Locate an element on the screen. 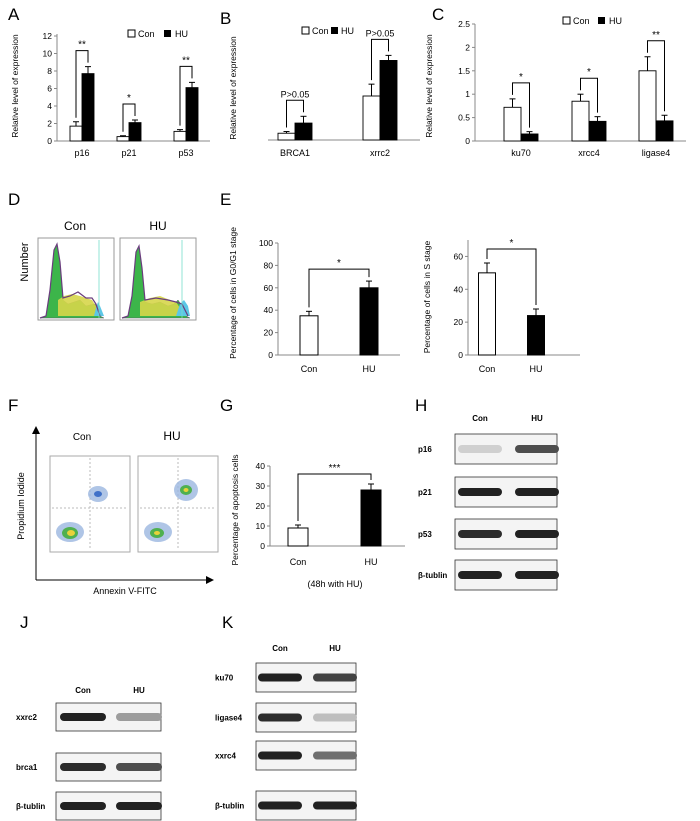 This screenshot has height=821, width=700. x-tick-label: BRCA1 is located at coordinates (295, 153).